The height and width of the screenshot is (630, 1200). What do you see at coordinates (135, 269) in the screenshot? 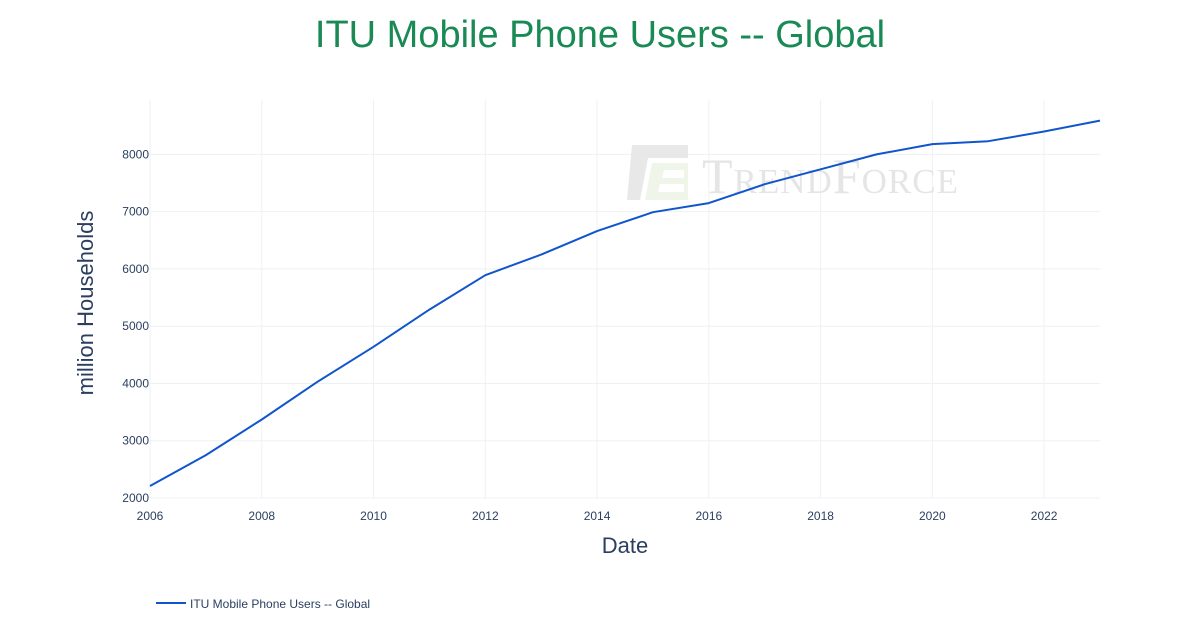
I see `y-tick-label: 6000` at bounding box center [135, 269].